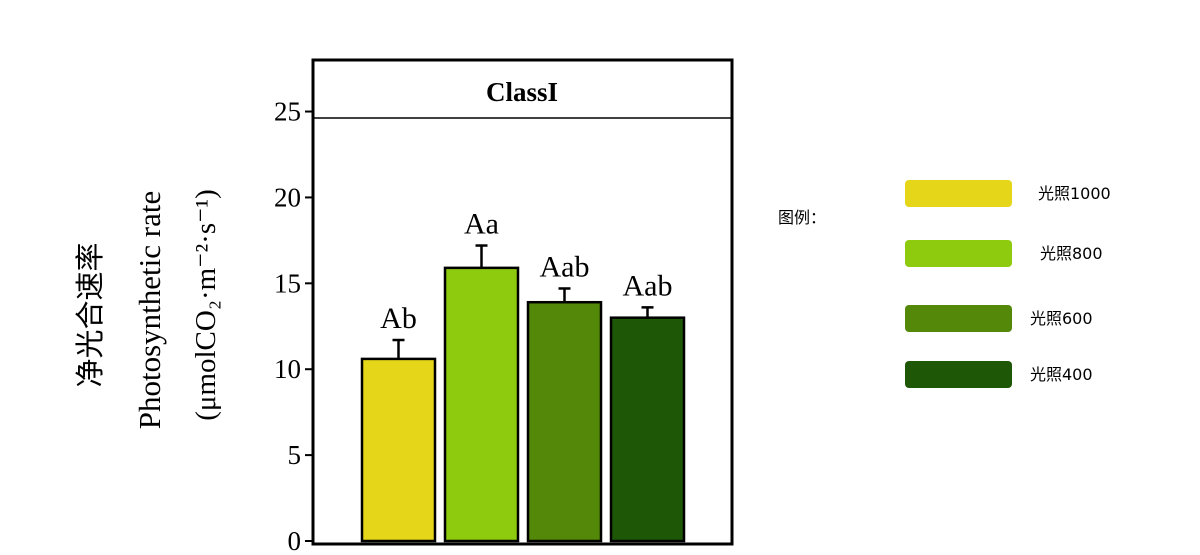 This screenshot has height=555, width=1200. Describe the element at coordinates (295, 540) in the screenshot. I see `y-tick-label: 0` at that location.